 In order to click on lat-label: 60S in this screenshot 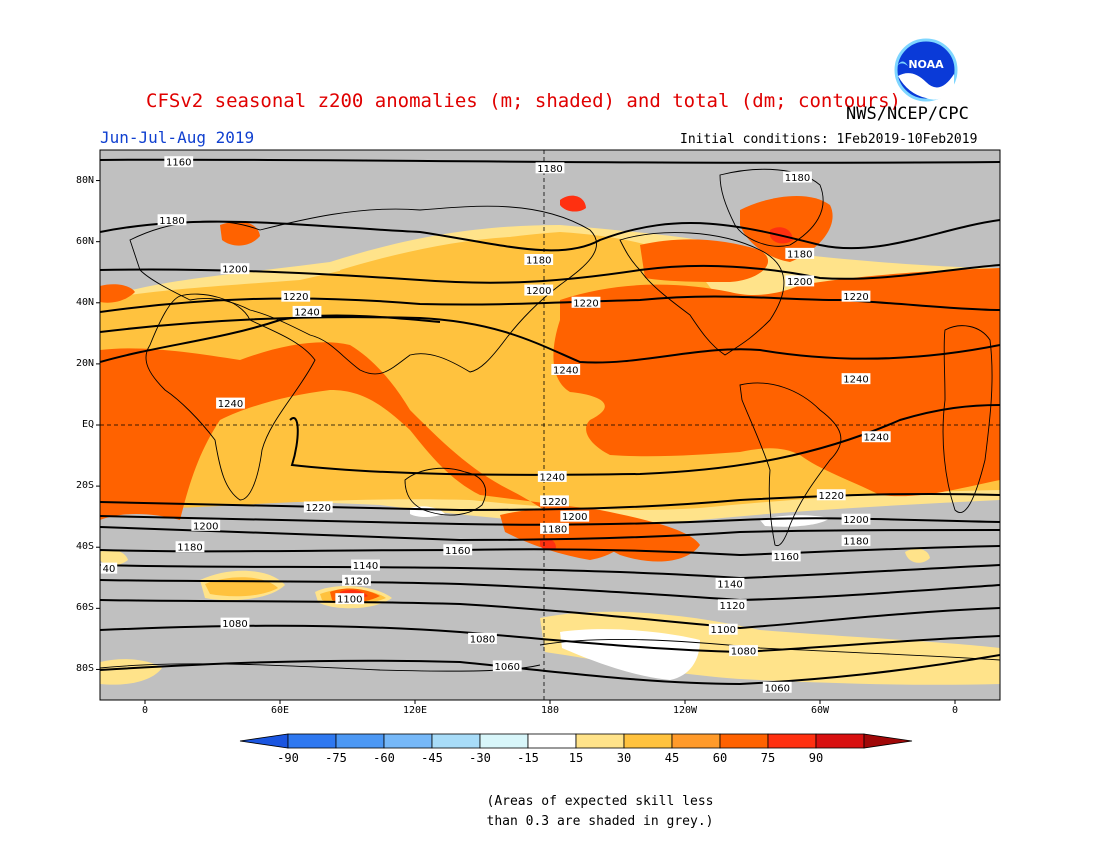, I will do `click(84, 608)`.